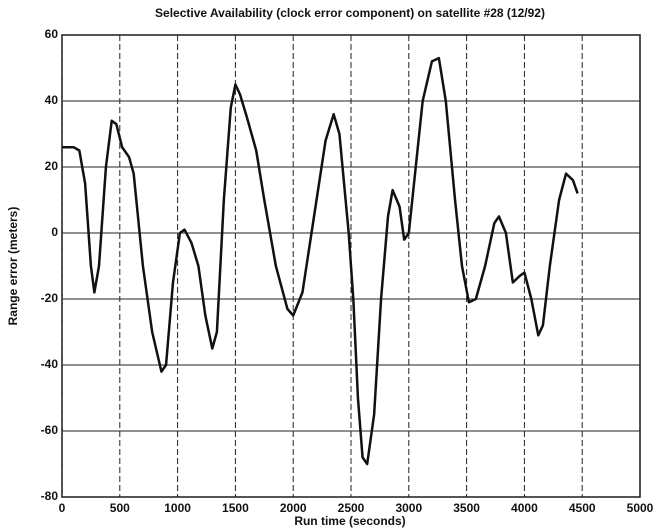 This screenshot has width=667, height=531. What do you see at coordinates (62, 508) in the screenshot?
I see `x-tick-label: 0` at bounding box center [62, 508].